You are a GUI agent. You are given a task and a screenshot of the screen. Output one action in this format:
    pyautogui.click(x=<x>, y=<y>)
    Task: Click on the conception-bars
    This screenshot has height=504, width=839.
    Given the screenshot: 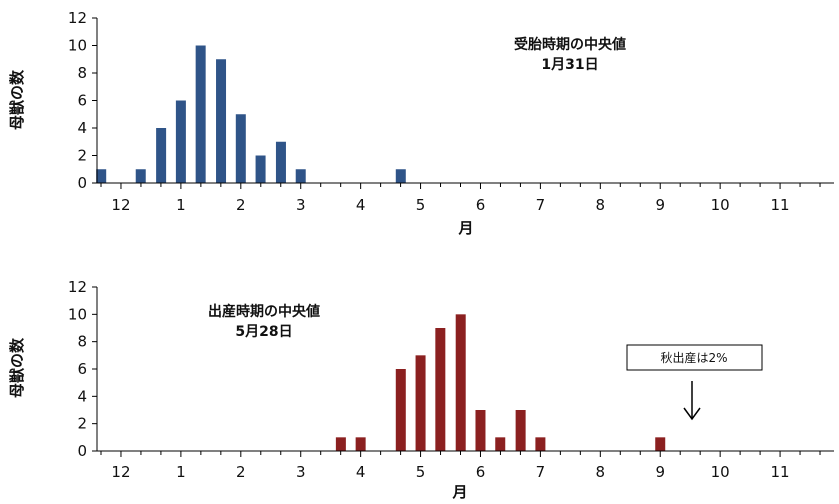 What is the action you would take?
    pyautogui.click(x=251, y=114)
    